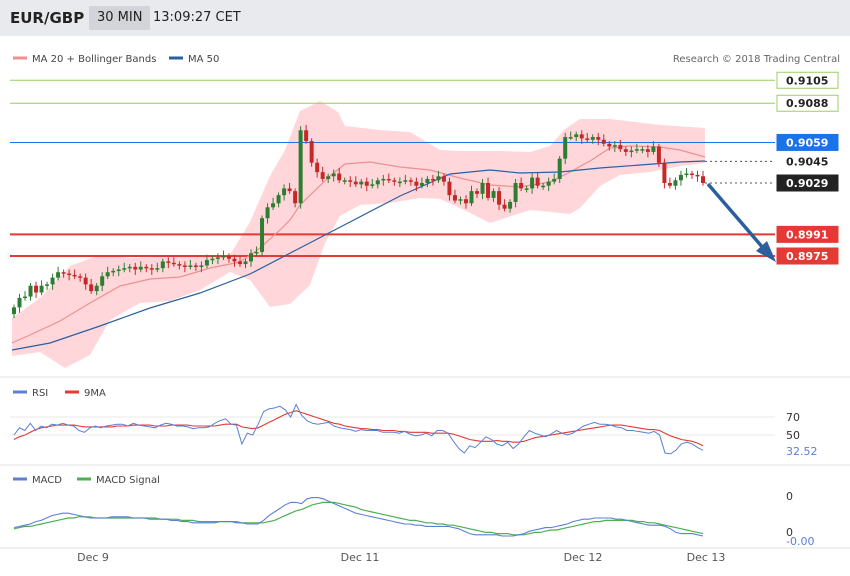  I want to click on legend-rsi-label: RSI, so click(40, 393).